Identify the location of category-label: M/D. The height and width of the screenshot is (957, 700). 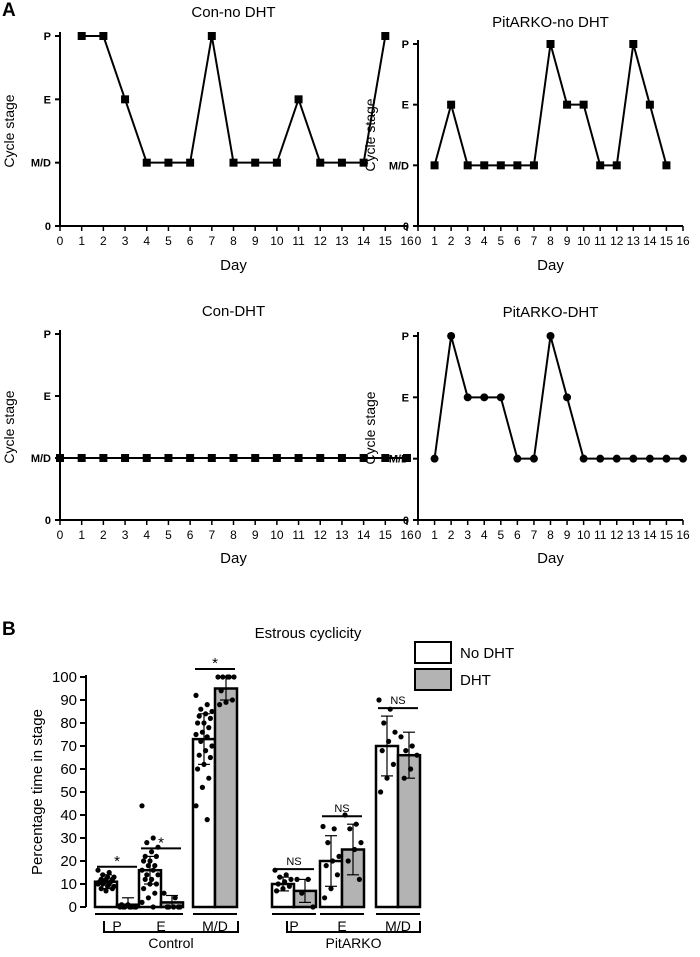
(398, 926).